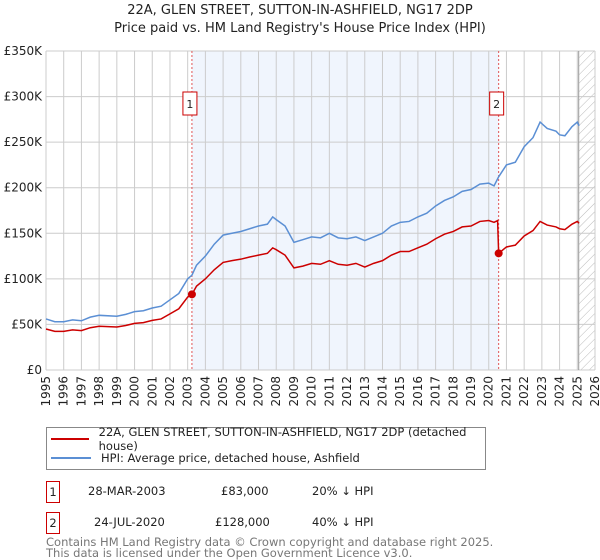  What do you see at coordinates (276, 391) in the screenshot?
I see `x-tick-label: 2008` at bounding box center [276, 391].